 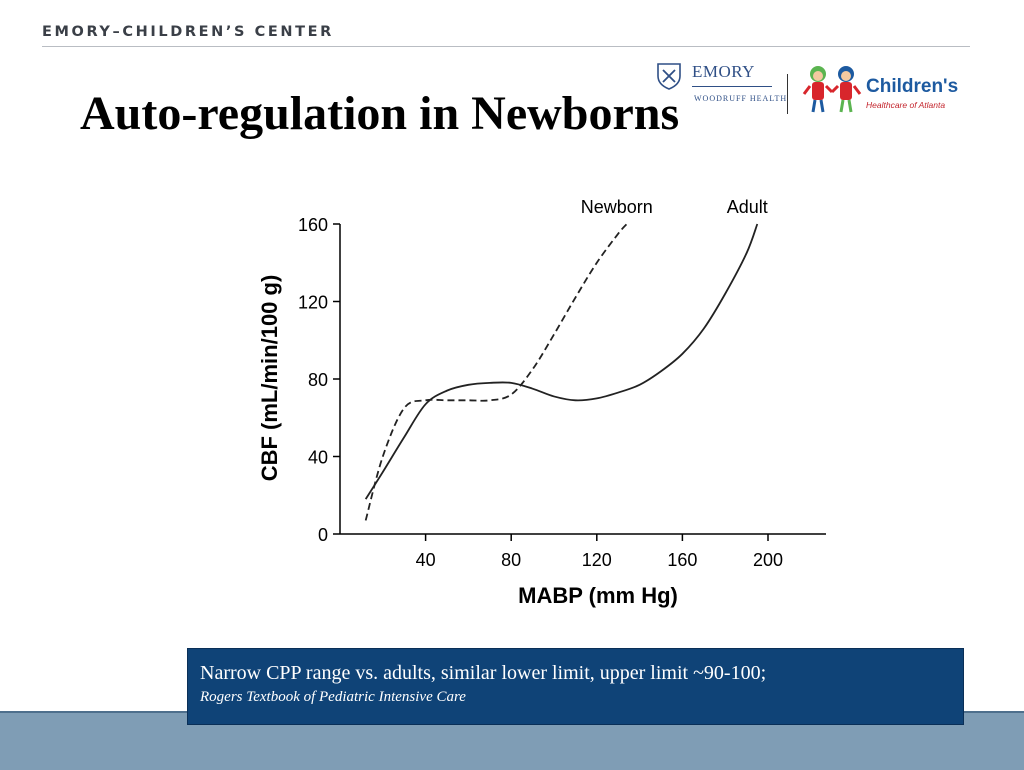 I want to click on y-tick-label: 40, so click(x=318, y=458).